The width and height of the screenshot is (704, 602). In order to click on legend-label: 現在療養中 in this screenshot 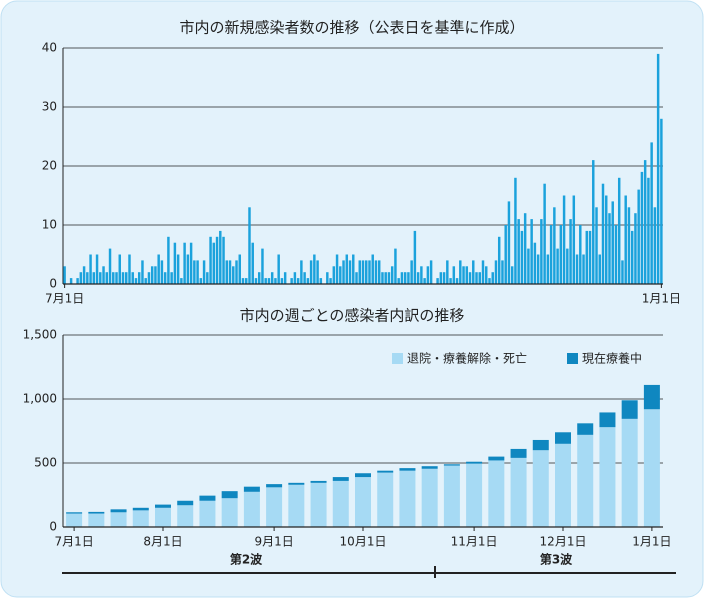, I will do `click(612, 358)`.